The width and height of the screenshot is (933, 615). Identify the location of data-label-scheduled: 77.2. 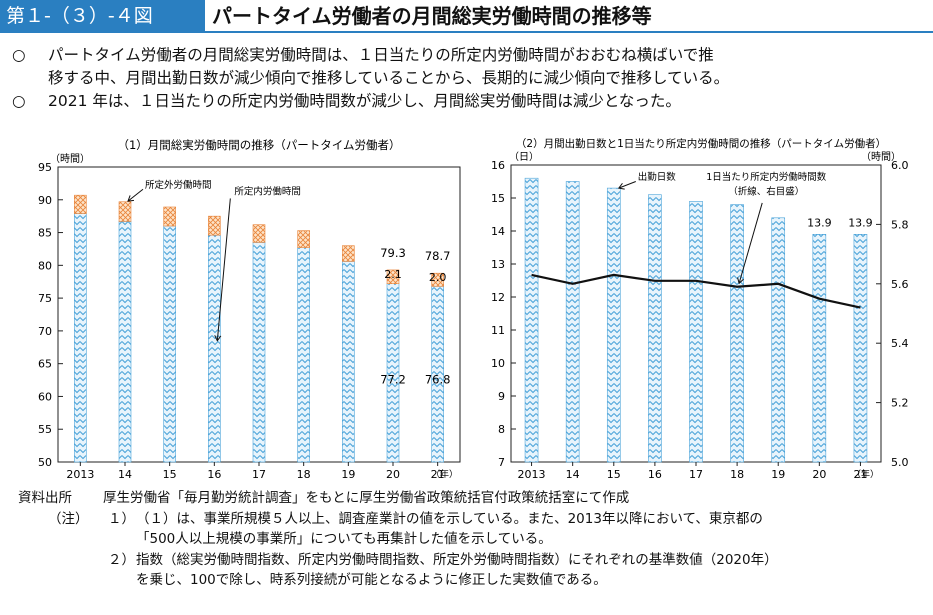
(393, 379).